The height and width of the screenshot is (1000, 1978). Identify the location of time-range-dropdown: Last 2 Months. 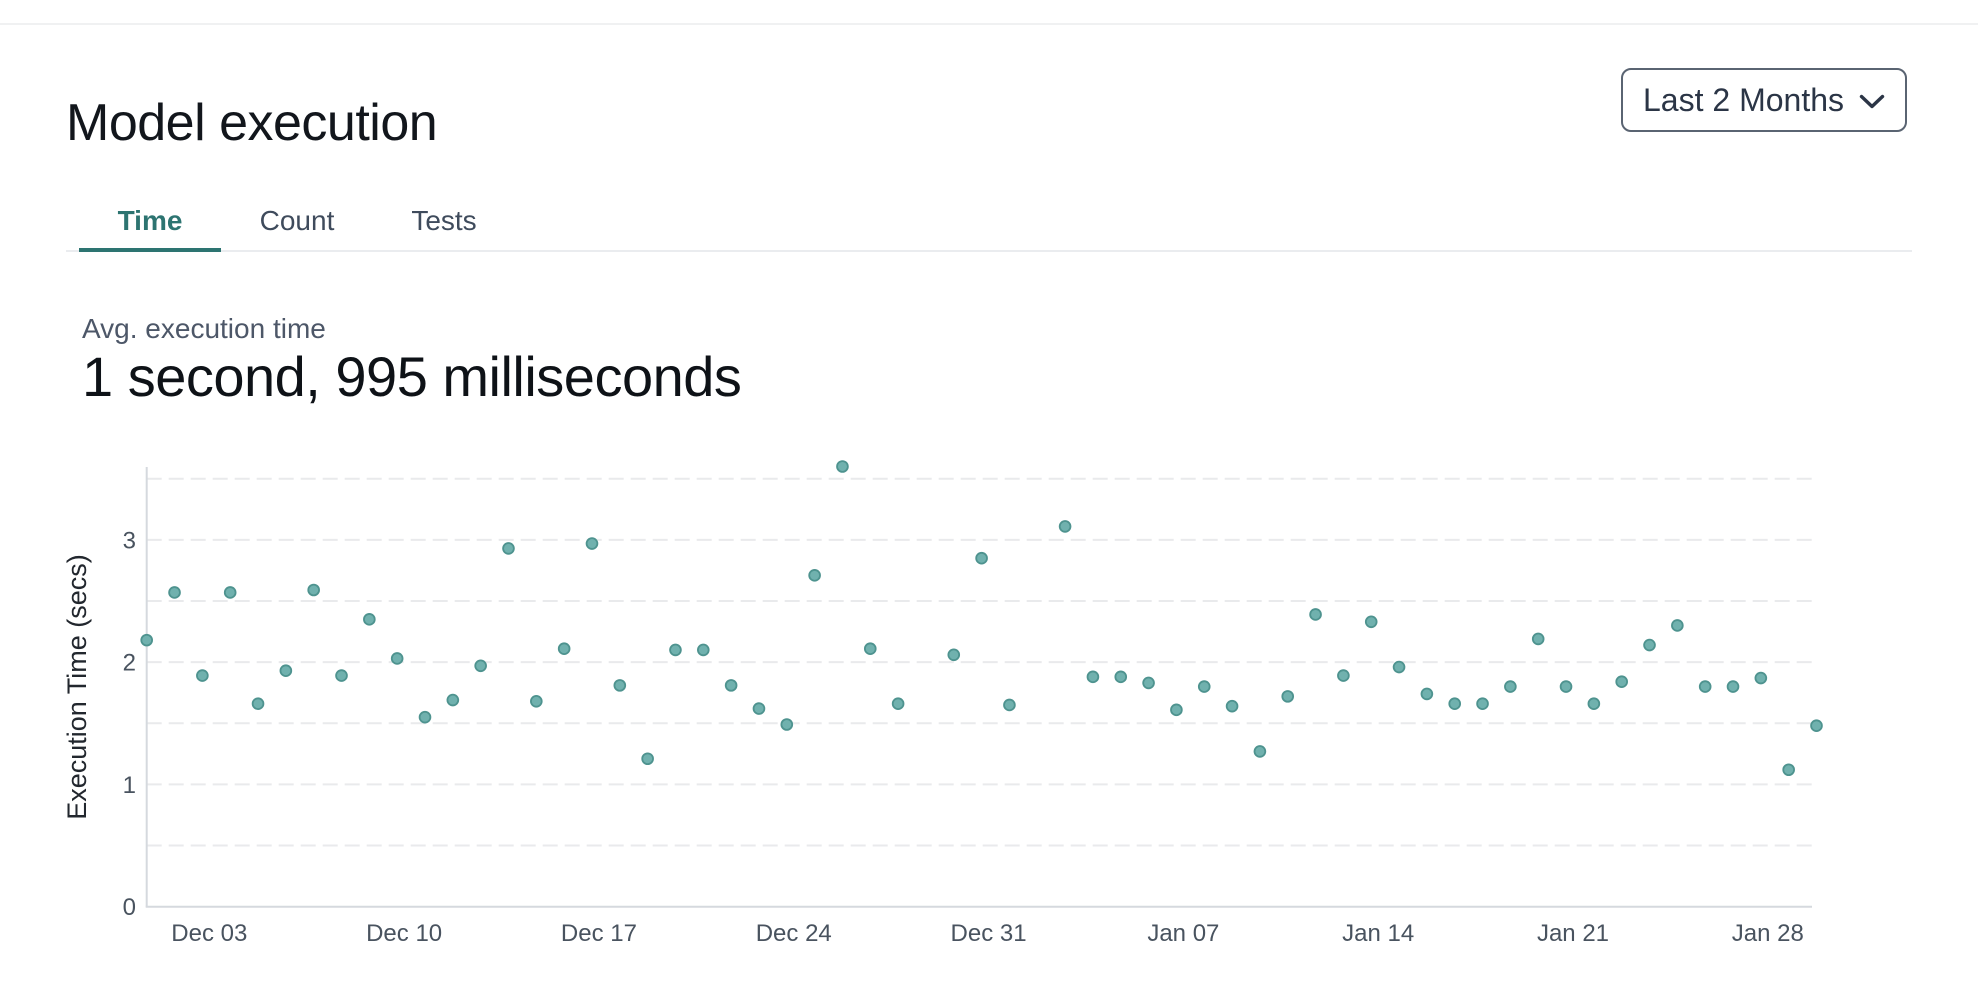
(1764, 100).